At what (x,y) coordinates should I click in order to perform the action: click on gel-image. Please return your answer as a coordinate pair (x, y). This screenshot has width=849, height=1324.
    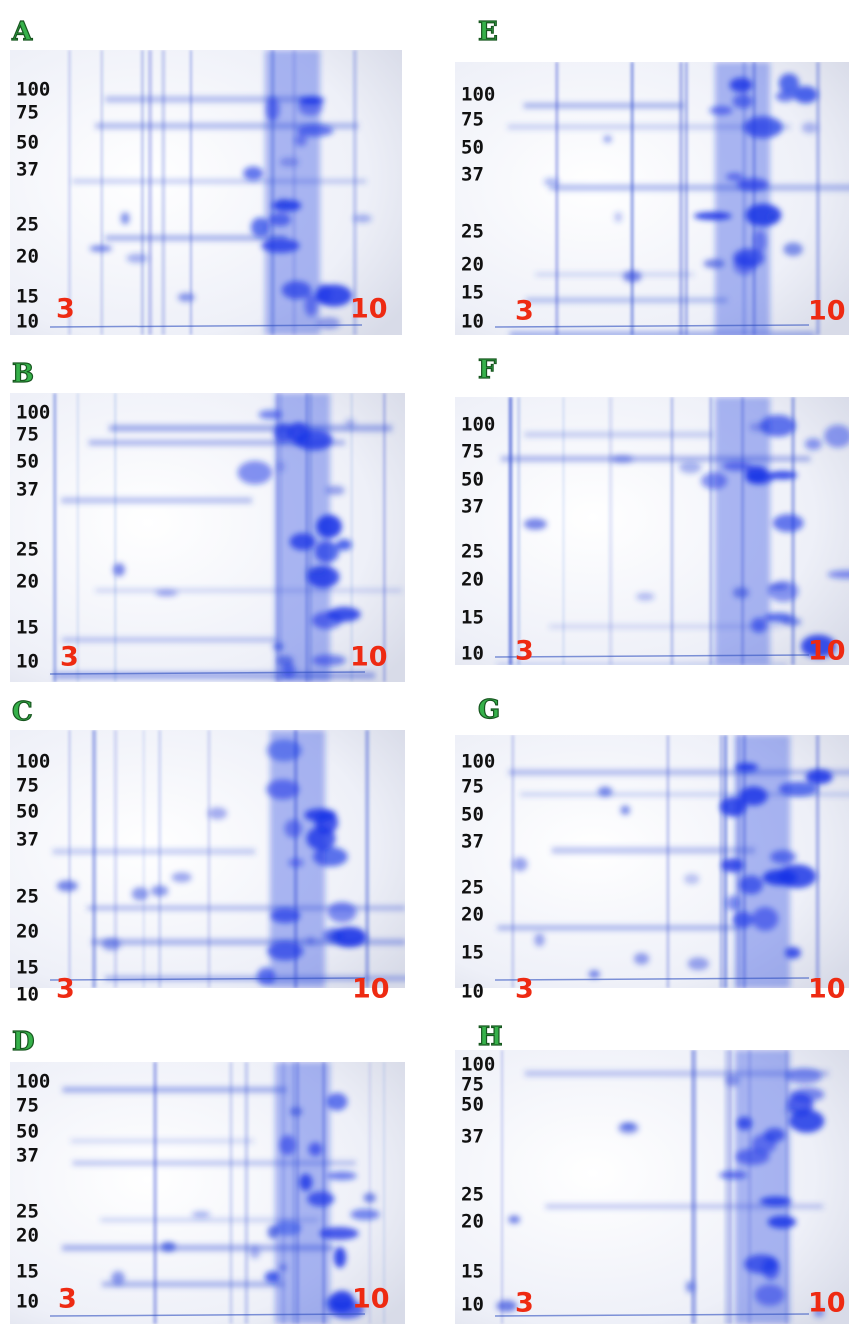
    Looking at the image, I should click on (207, 537).